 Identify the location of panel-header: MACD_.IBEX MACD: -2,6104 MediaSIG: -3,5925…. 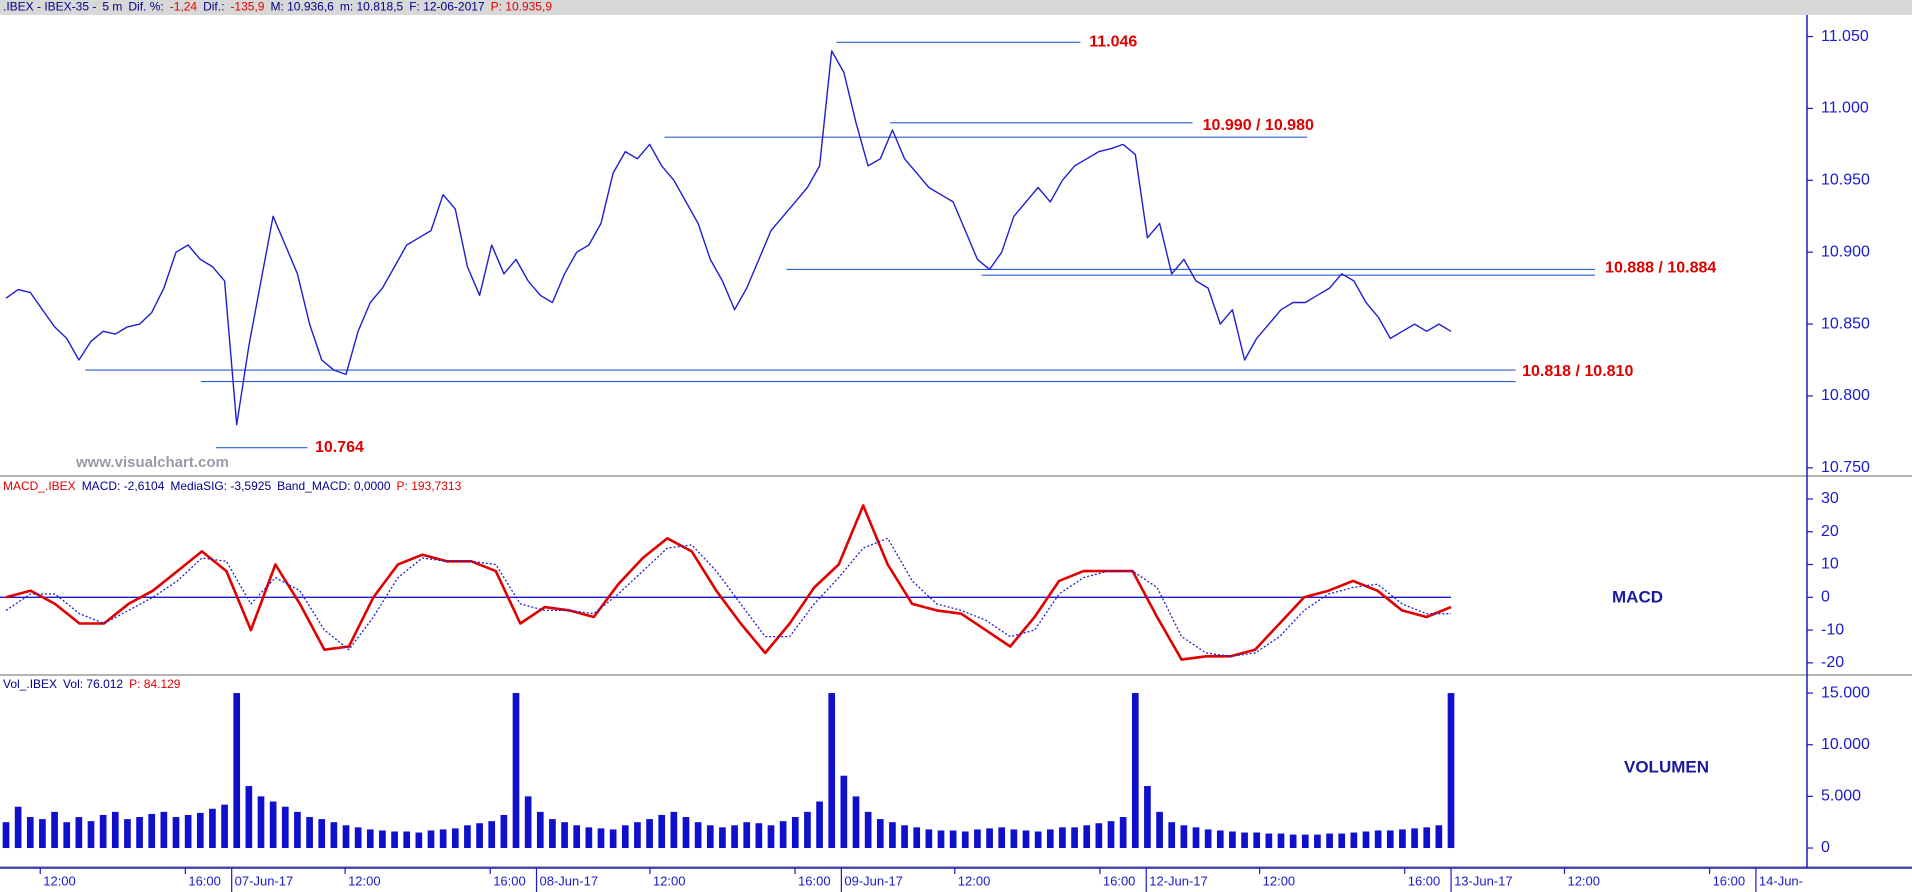
(232, 486).